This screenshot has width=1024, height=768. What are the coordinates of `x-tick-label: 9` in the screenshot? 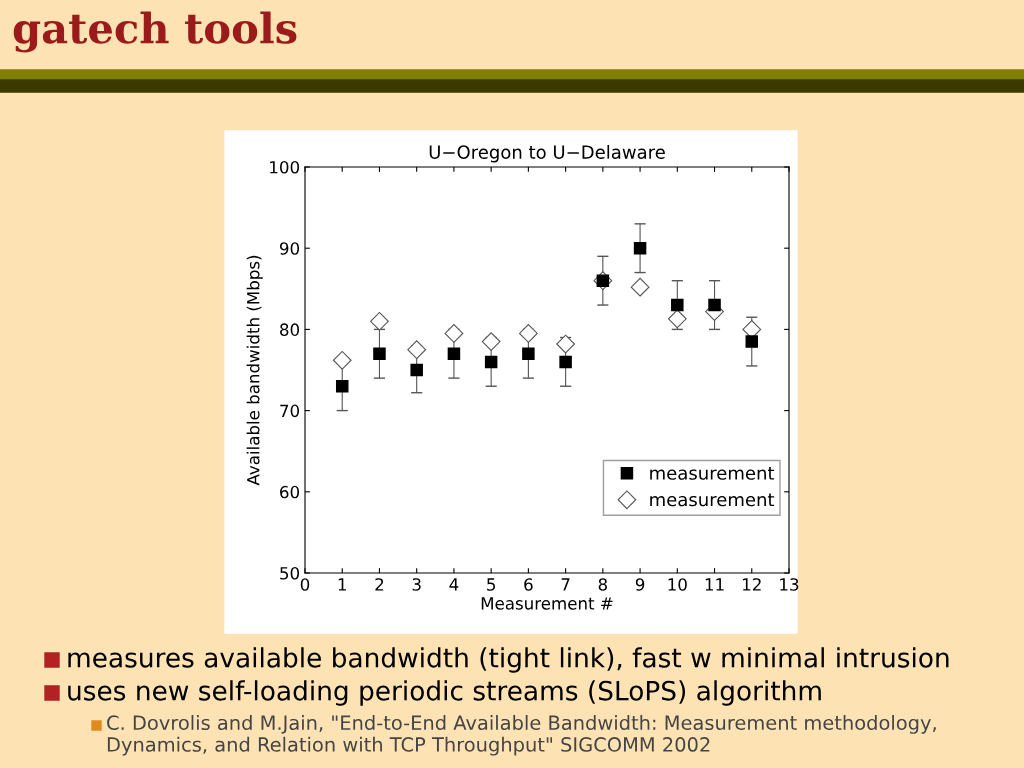 It's located at (640, 584).